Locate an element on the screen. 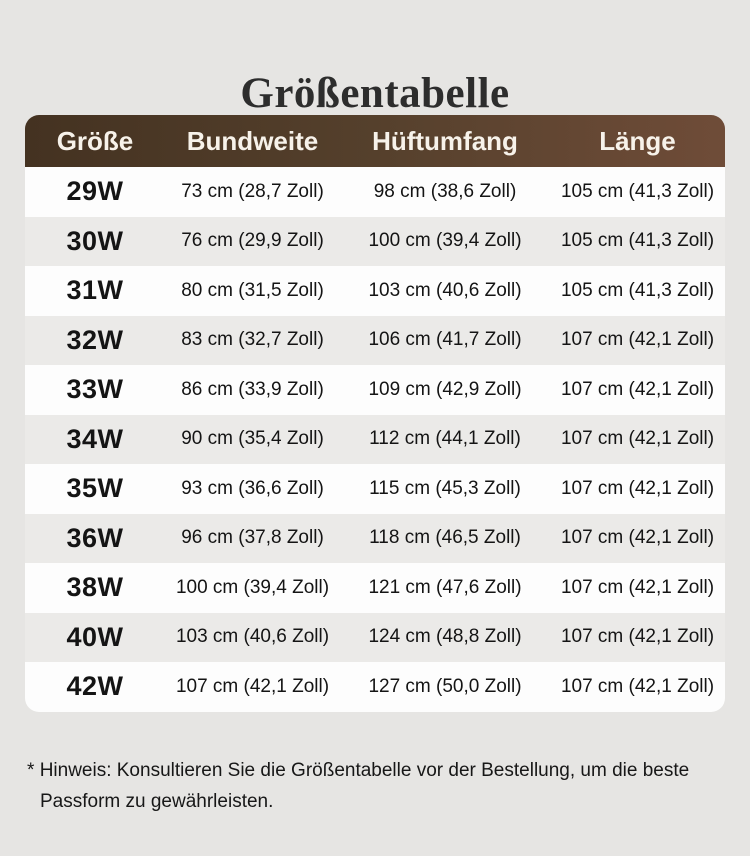 The image size is (750, 856). measurement-cell: 86 cm (33,9 Zoll) is located at coordinates (252, 389).